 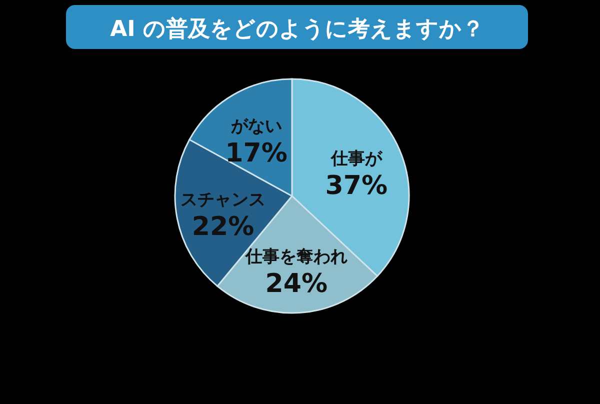 I want to click on data-label: 24%, so click(x=296, y=284).